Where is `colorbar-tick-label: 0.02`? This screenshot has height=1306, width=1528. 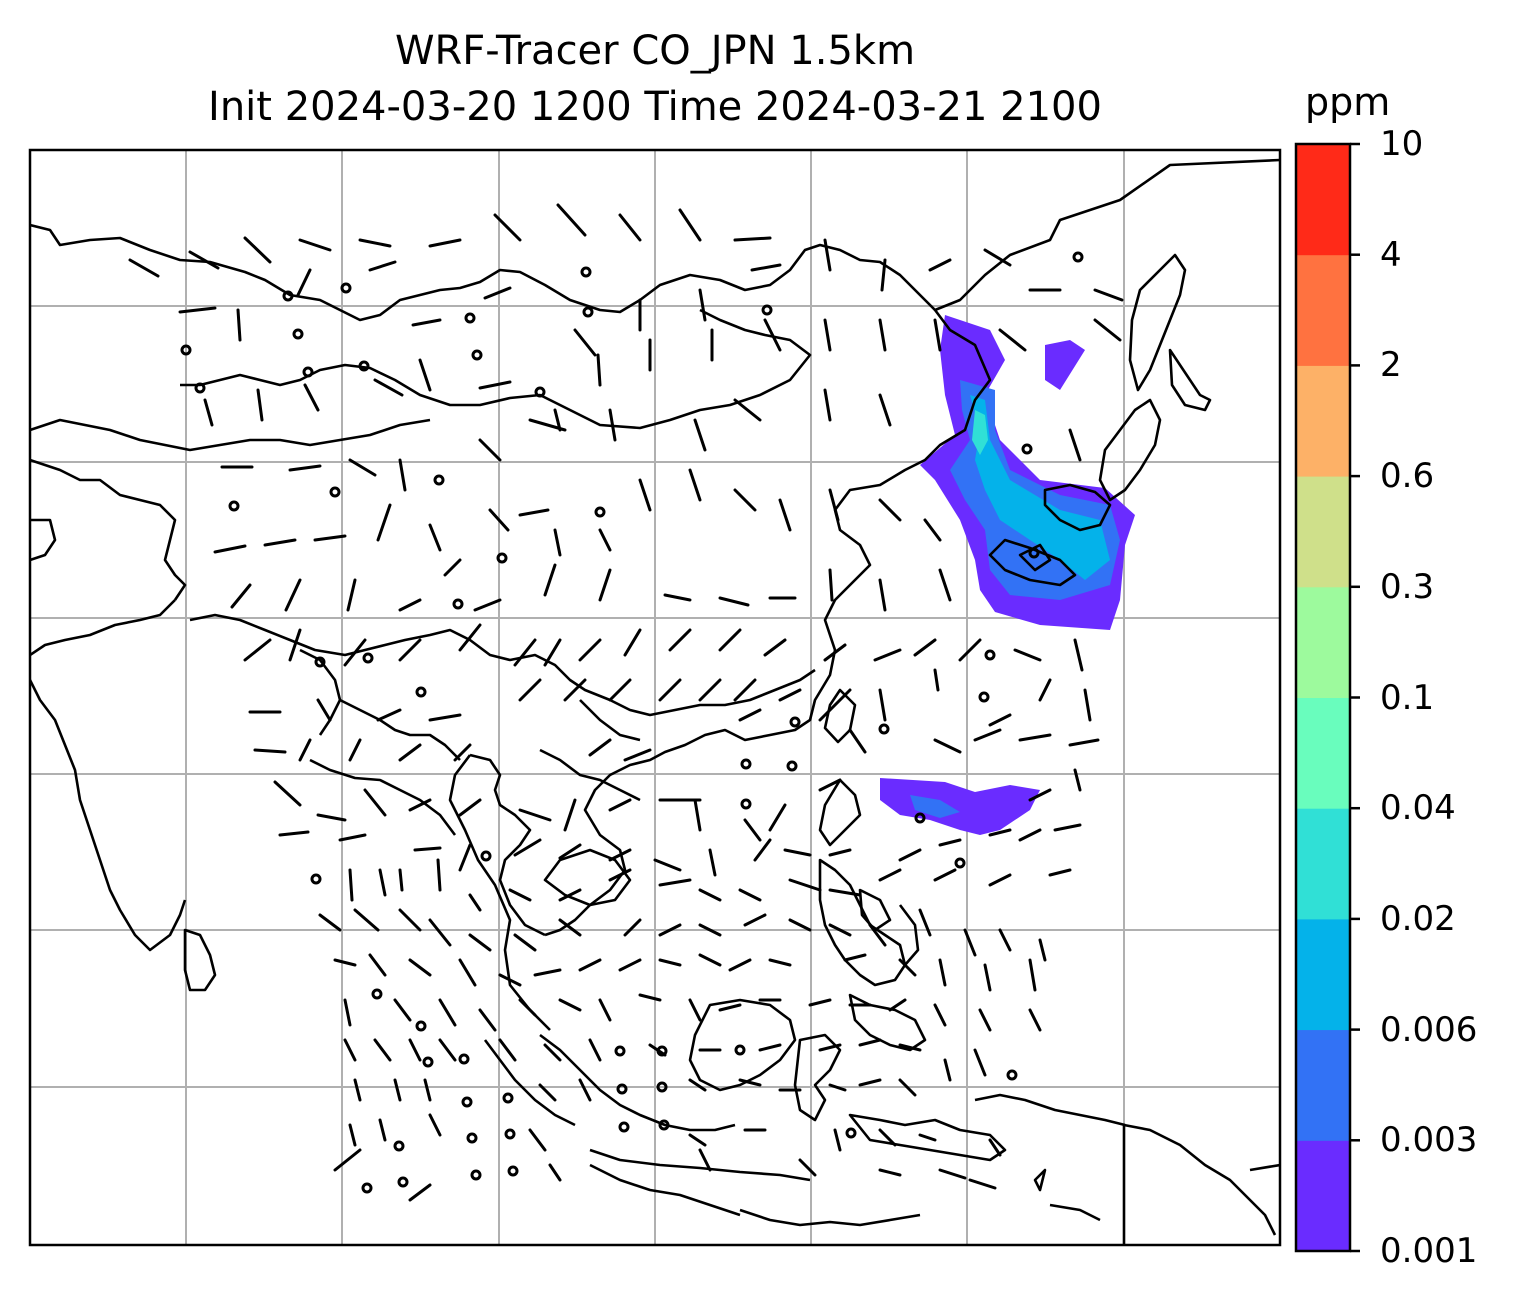 colorbar-tick-label: 0.02 is located at coordinates (1418, 918).